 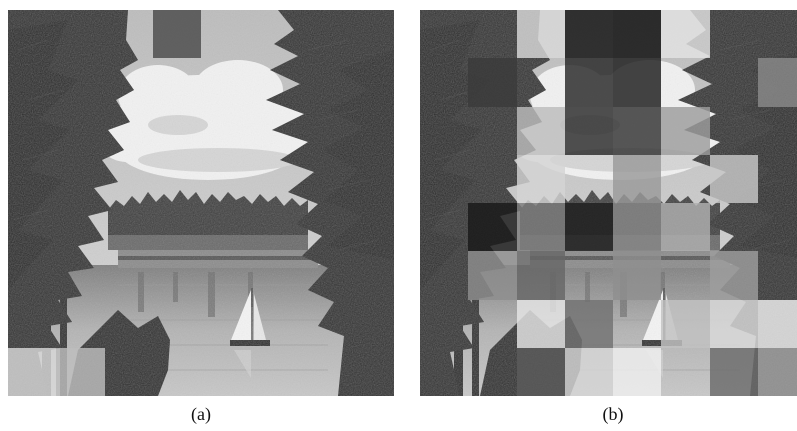 What do you see at coordinates (613, 414) in the screenshot?
I see `caption-b: (b)` at bounding box center [613, 414].